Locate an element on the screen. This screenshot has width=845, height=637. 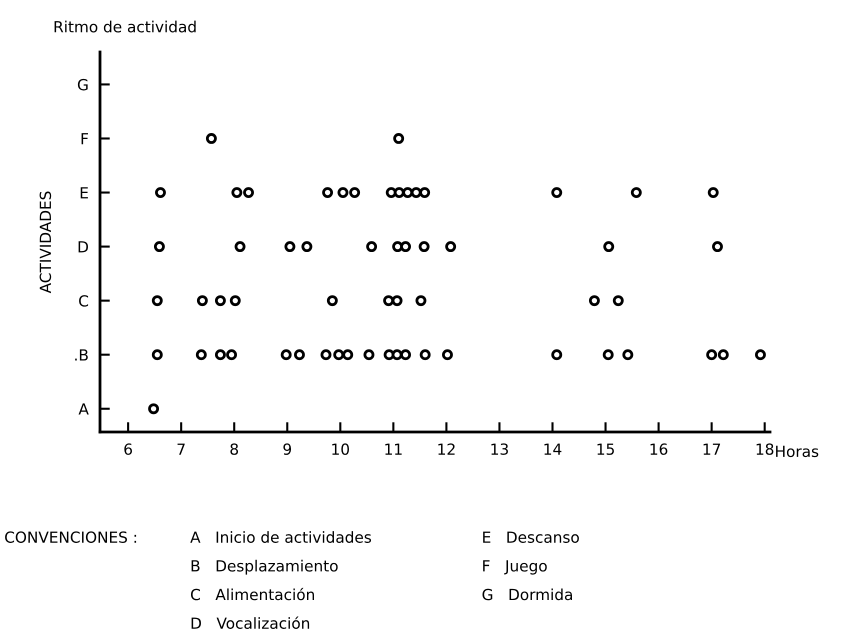
text: F Juego is located at coordinates (515, 567).